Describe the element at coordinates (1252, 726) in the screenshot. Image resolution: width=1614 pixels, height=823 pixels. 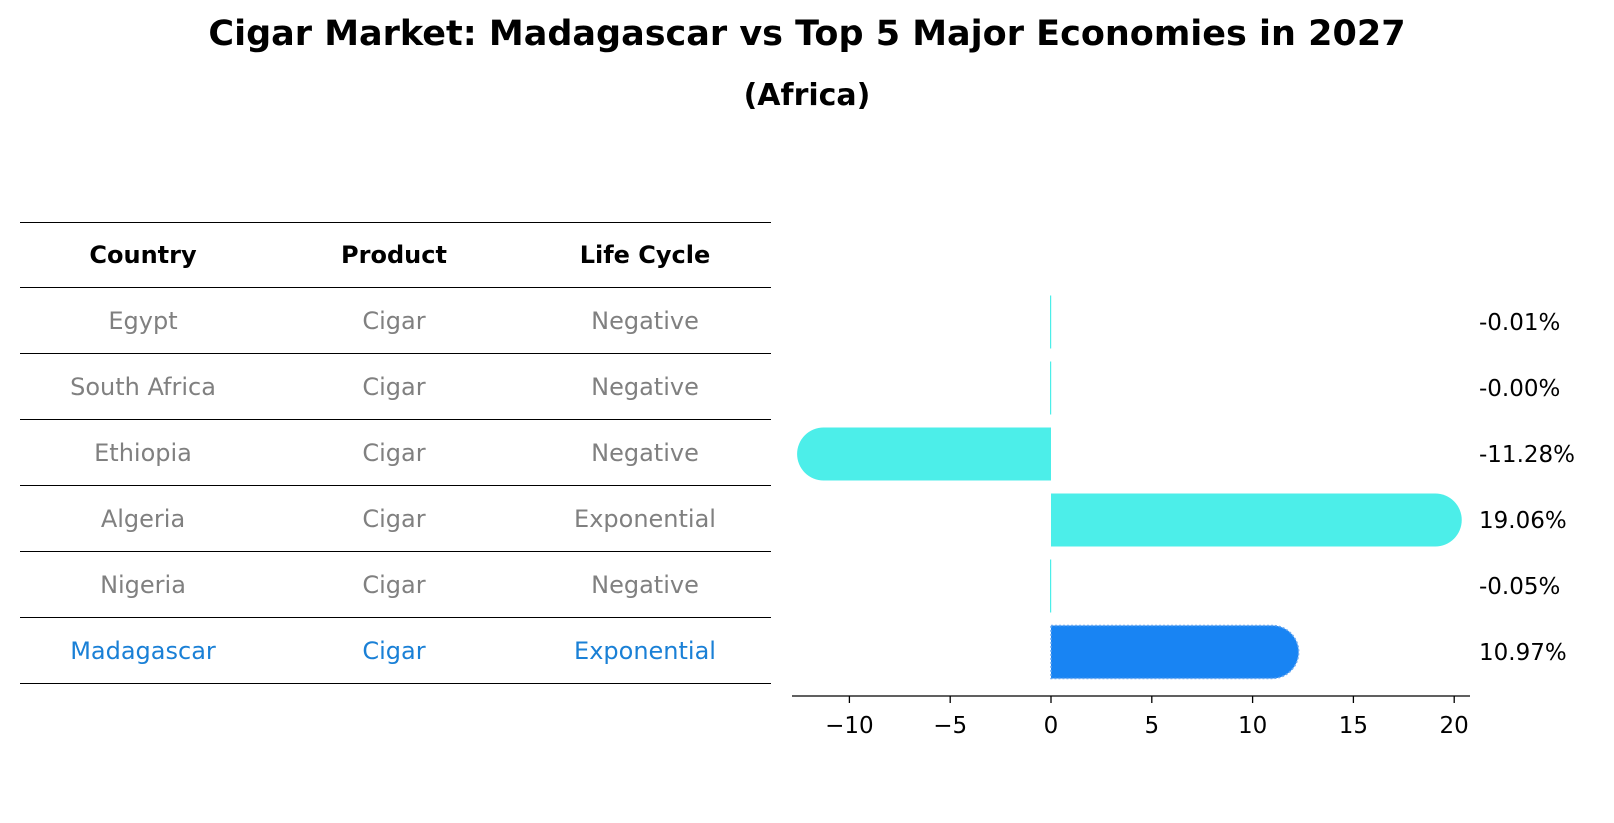
I see `x-tick-label: 10` at that location.